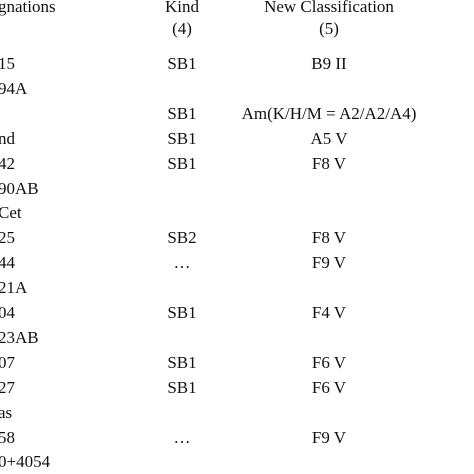  Describe the element at coordinates (7, 387) in the screenshot. I see `designation-cell: 27` at that location.